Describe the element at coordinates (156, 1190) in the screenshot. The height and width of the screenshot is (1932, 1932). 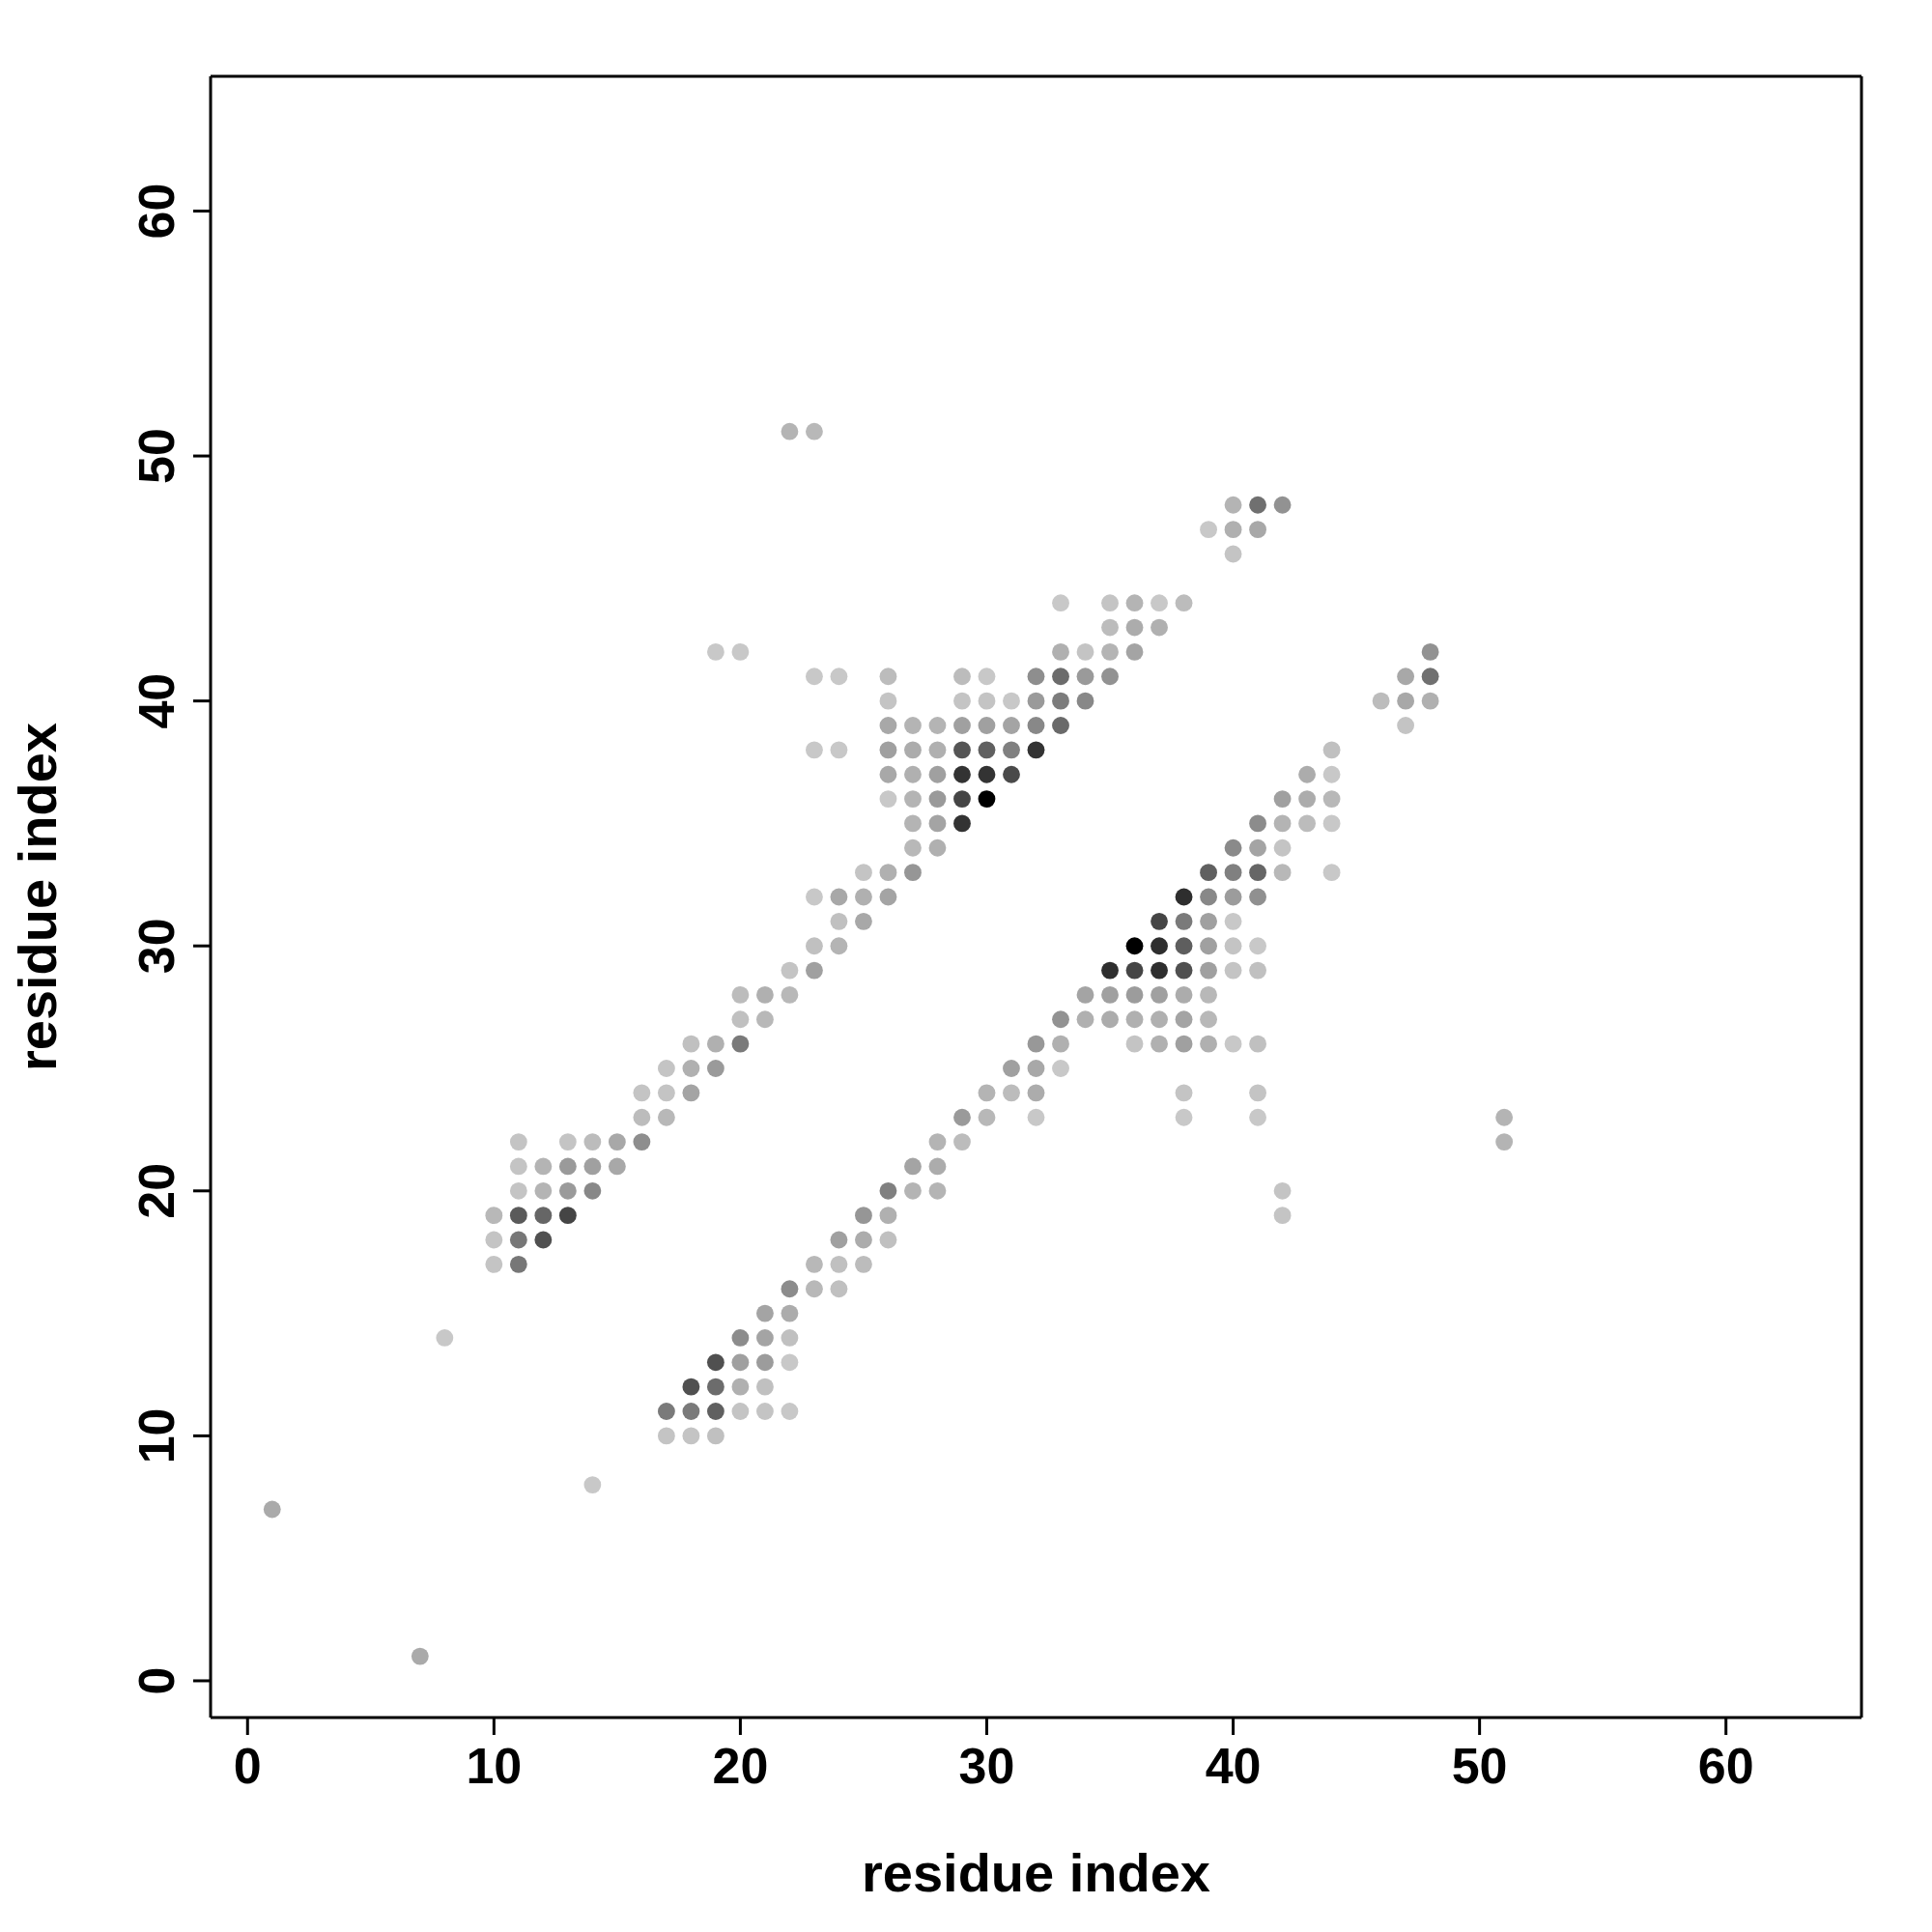
I see `y-tick-label: 20` at that location.